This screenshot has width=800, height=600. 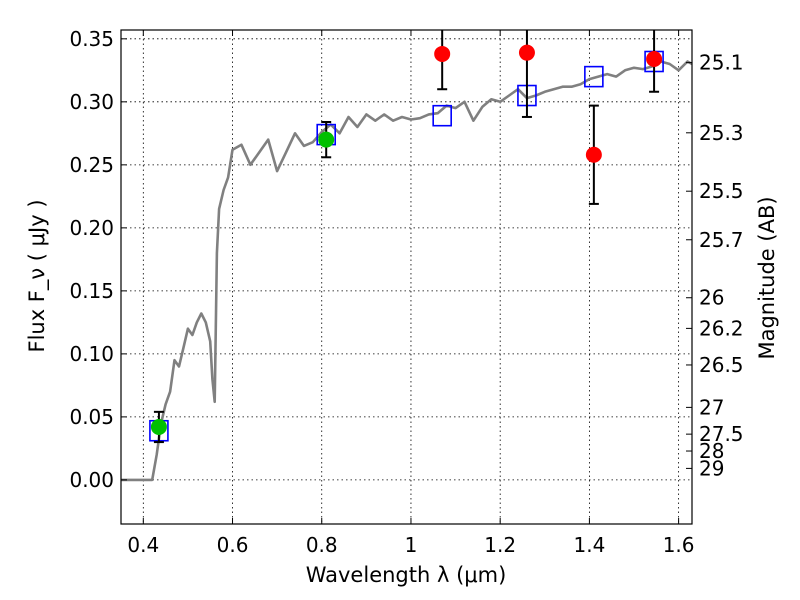 What do you see at coordinates (37, 275) in the screenshot?
I see `y-axis-label: Flux F_ν ( μJy )` at bounding box center [37, 275].